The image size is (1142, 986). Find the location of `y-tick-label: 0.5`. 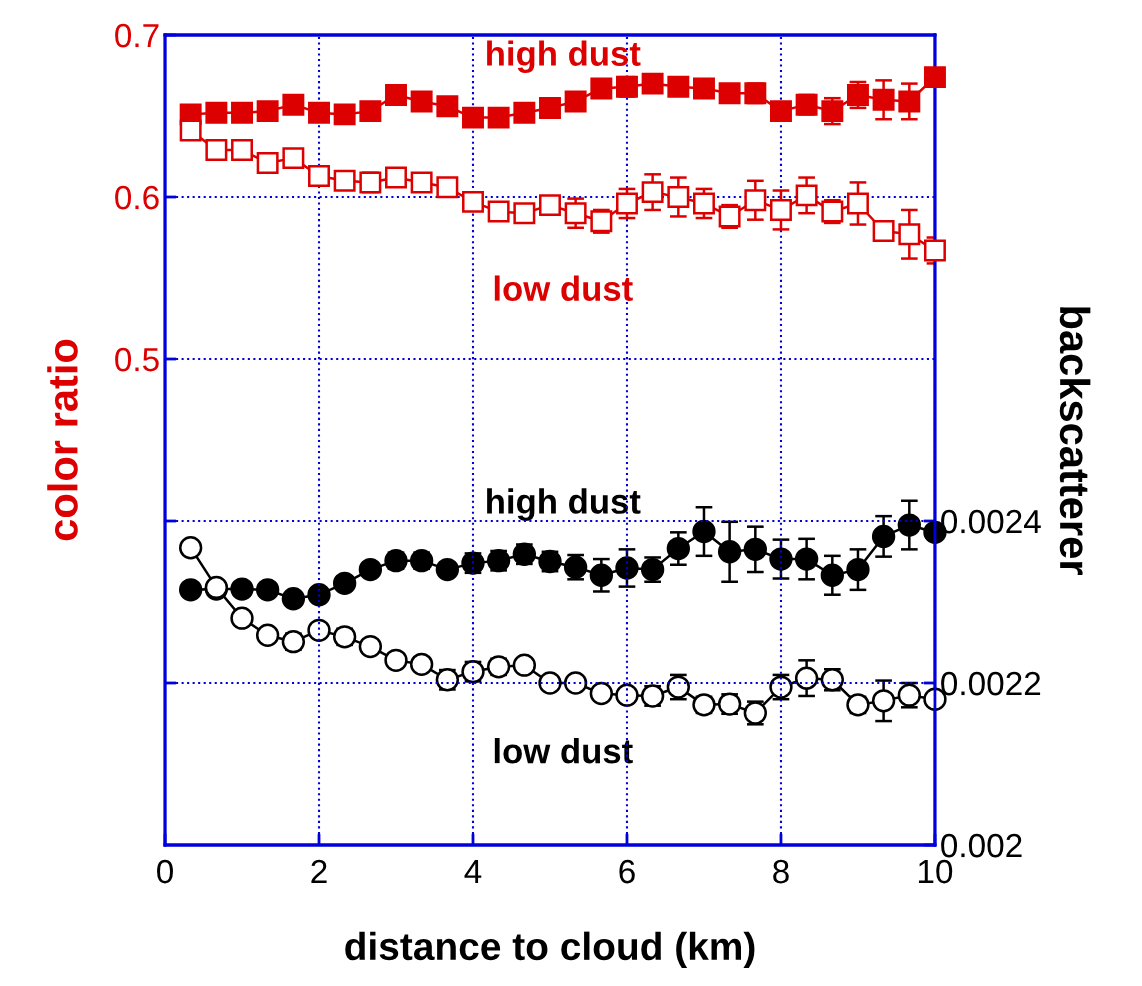

y-tick-label: 0.5 is located at coordinates (137, 359).